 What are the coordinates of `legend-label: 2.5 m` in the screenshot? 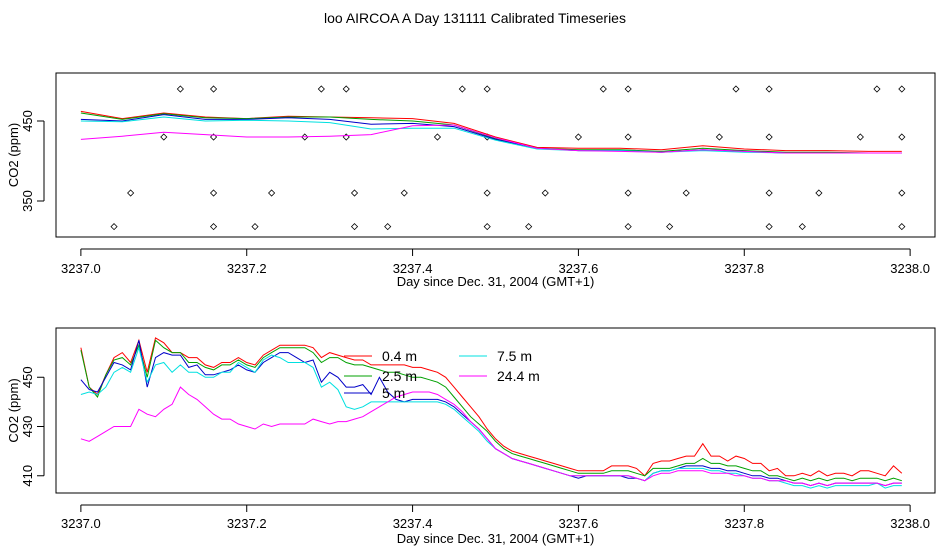 It's located at (399, 376).